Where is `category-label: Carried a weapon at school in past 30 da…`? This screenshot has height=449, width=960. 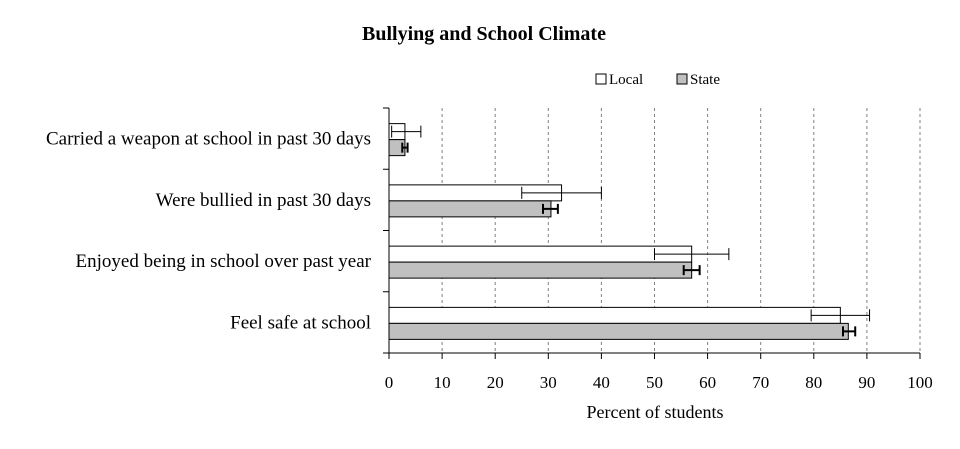 category-label: Carried a weapon at school in past 30 da… is located at coordinates (208, 139).